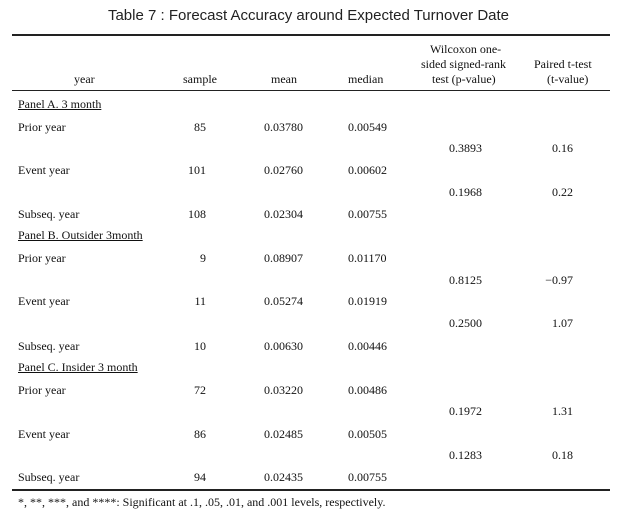  What do you see at coordinates (563, 64) in the screenshot?
I see `header-ttest-line1: Paired t-test` at bounding box center [563, 64].